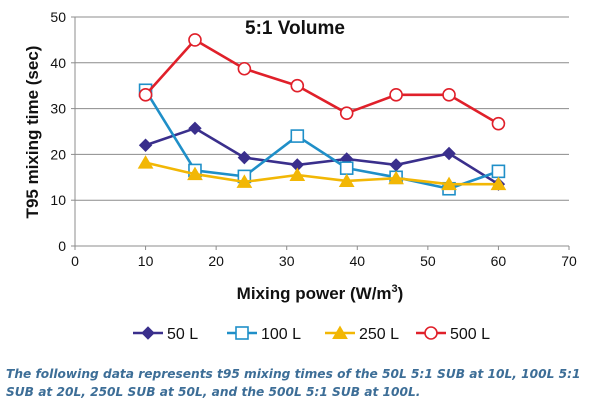 This screenshot has height=415, width=613. What do you see at coordinates (357, 261) in the screenshot?
I see `x-tick-label: 40` at bounding box center [357, 261].